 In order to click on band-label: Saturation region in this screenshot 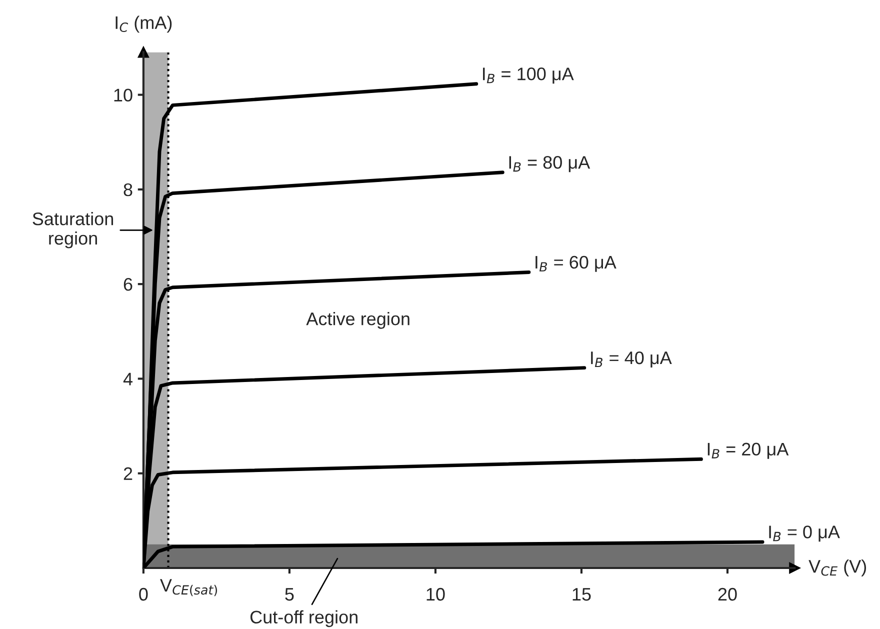, I will do `click(73, 230)`.